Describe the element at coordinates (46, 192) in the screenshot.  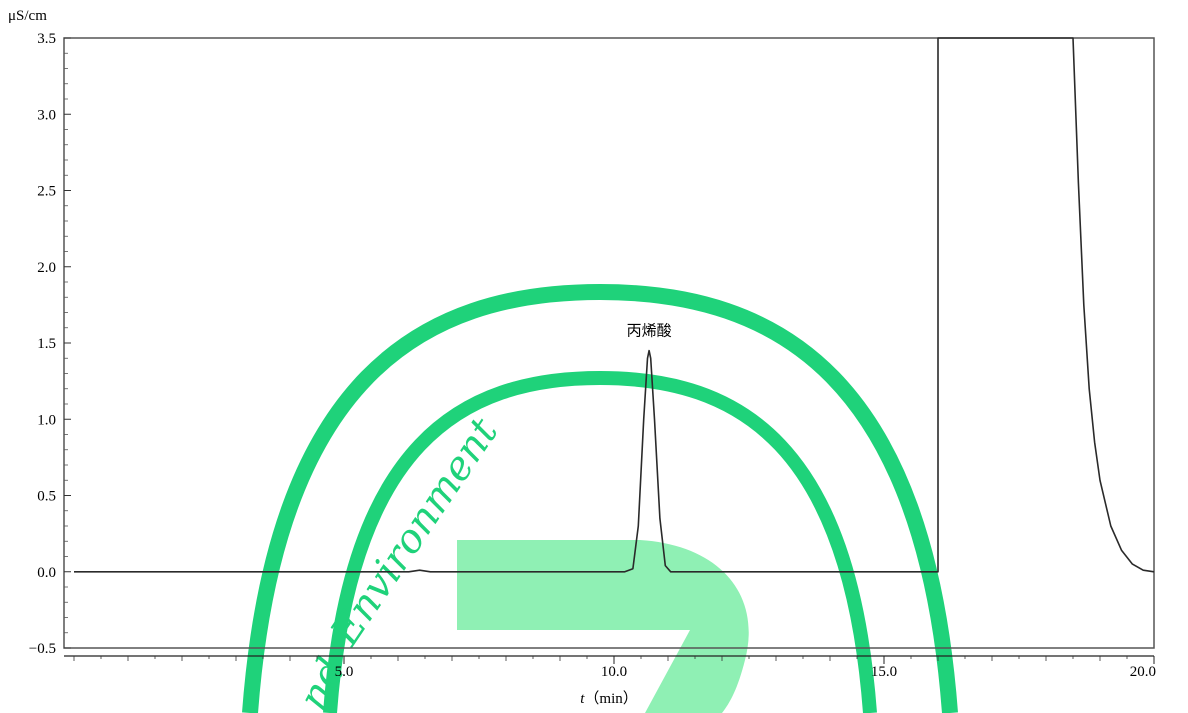
I see `y-tick-label: 2.5` at that location.